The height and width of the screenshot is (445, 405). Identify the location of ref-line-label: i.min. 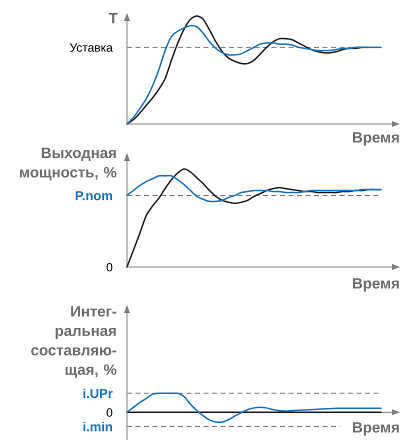
(97, 427).